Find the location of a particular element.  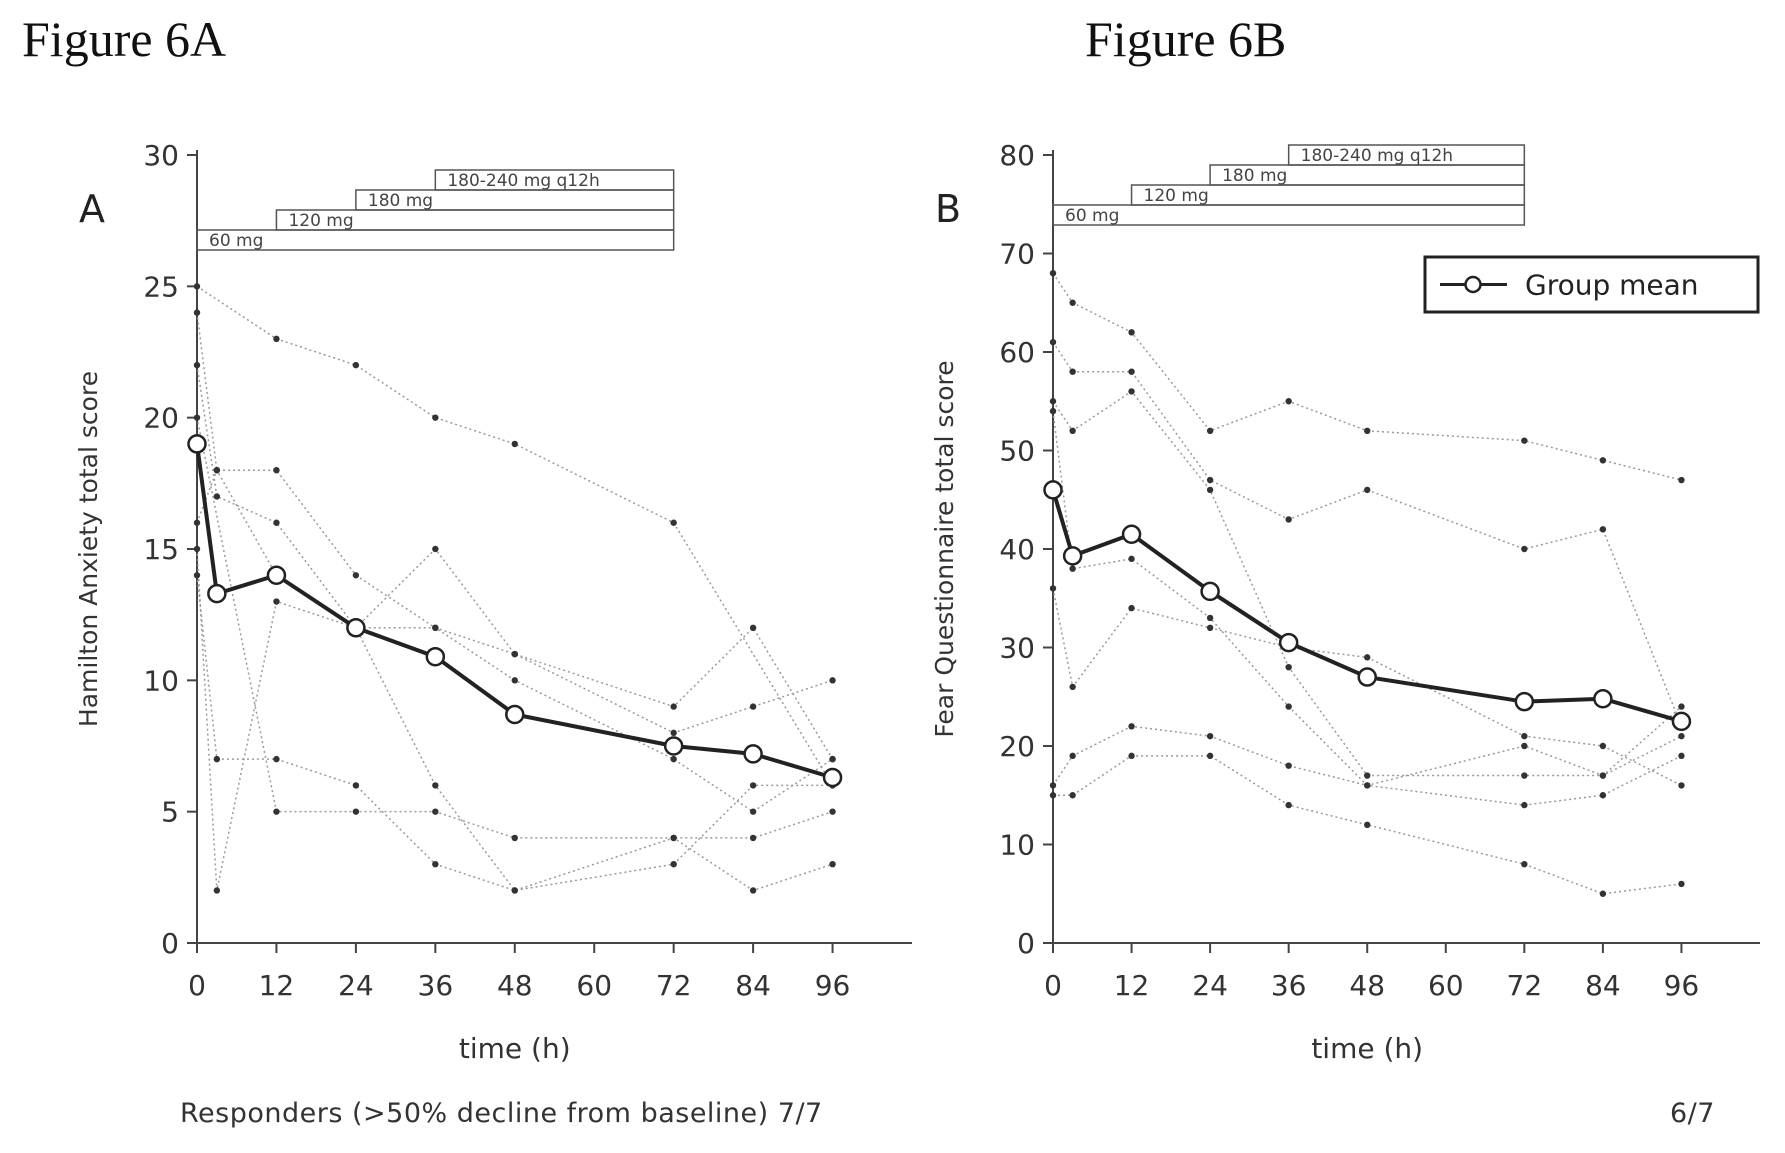

y-tick-label: 5 is located at coordinates (170, 812).